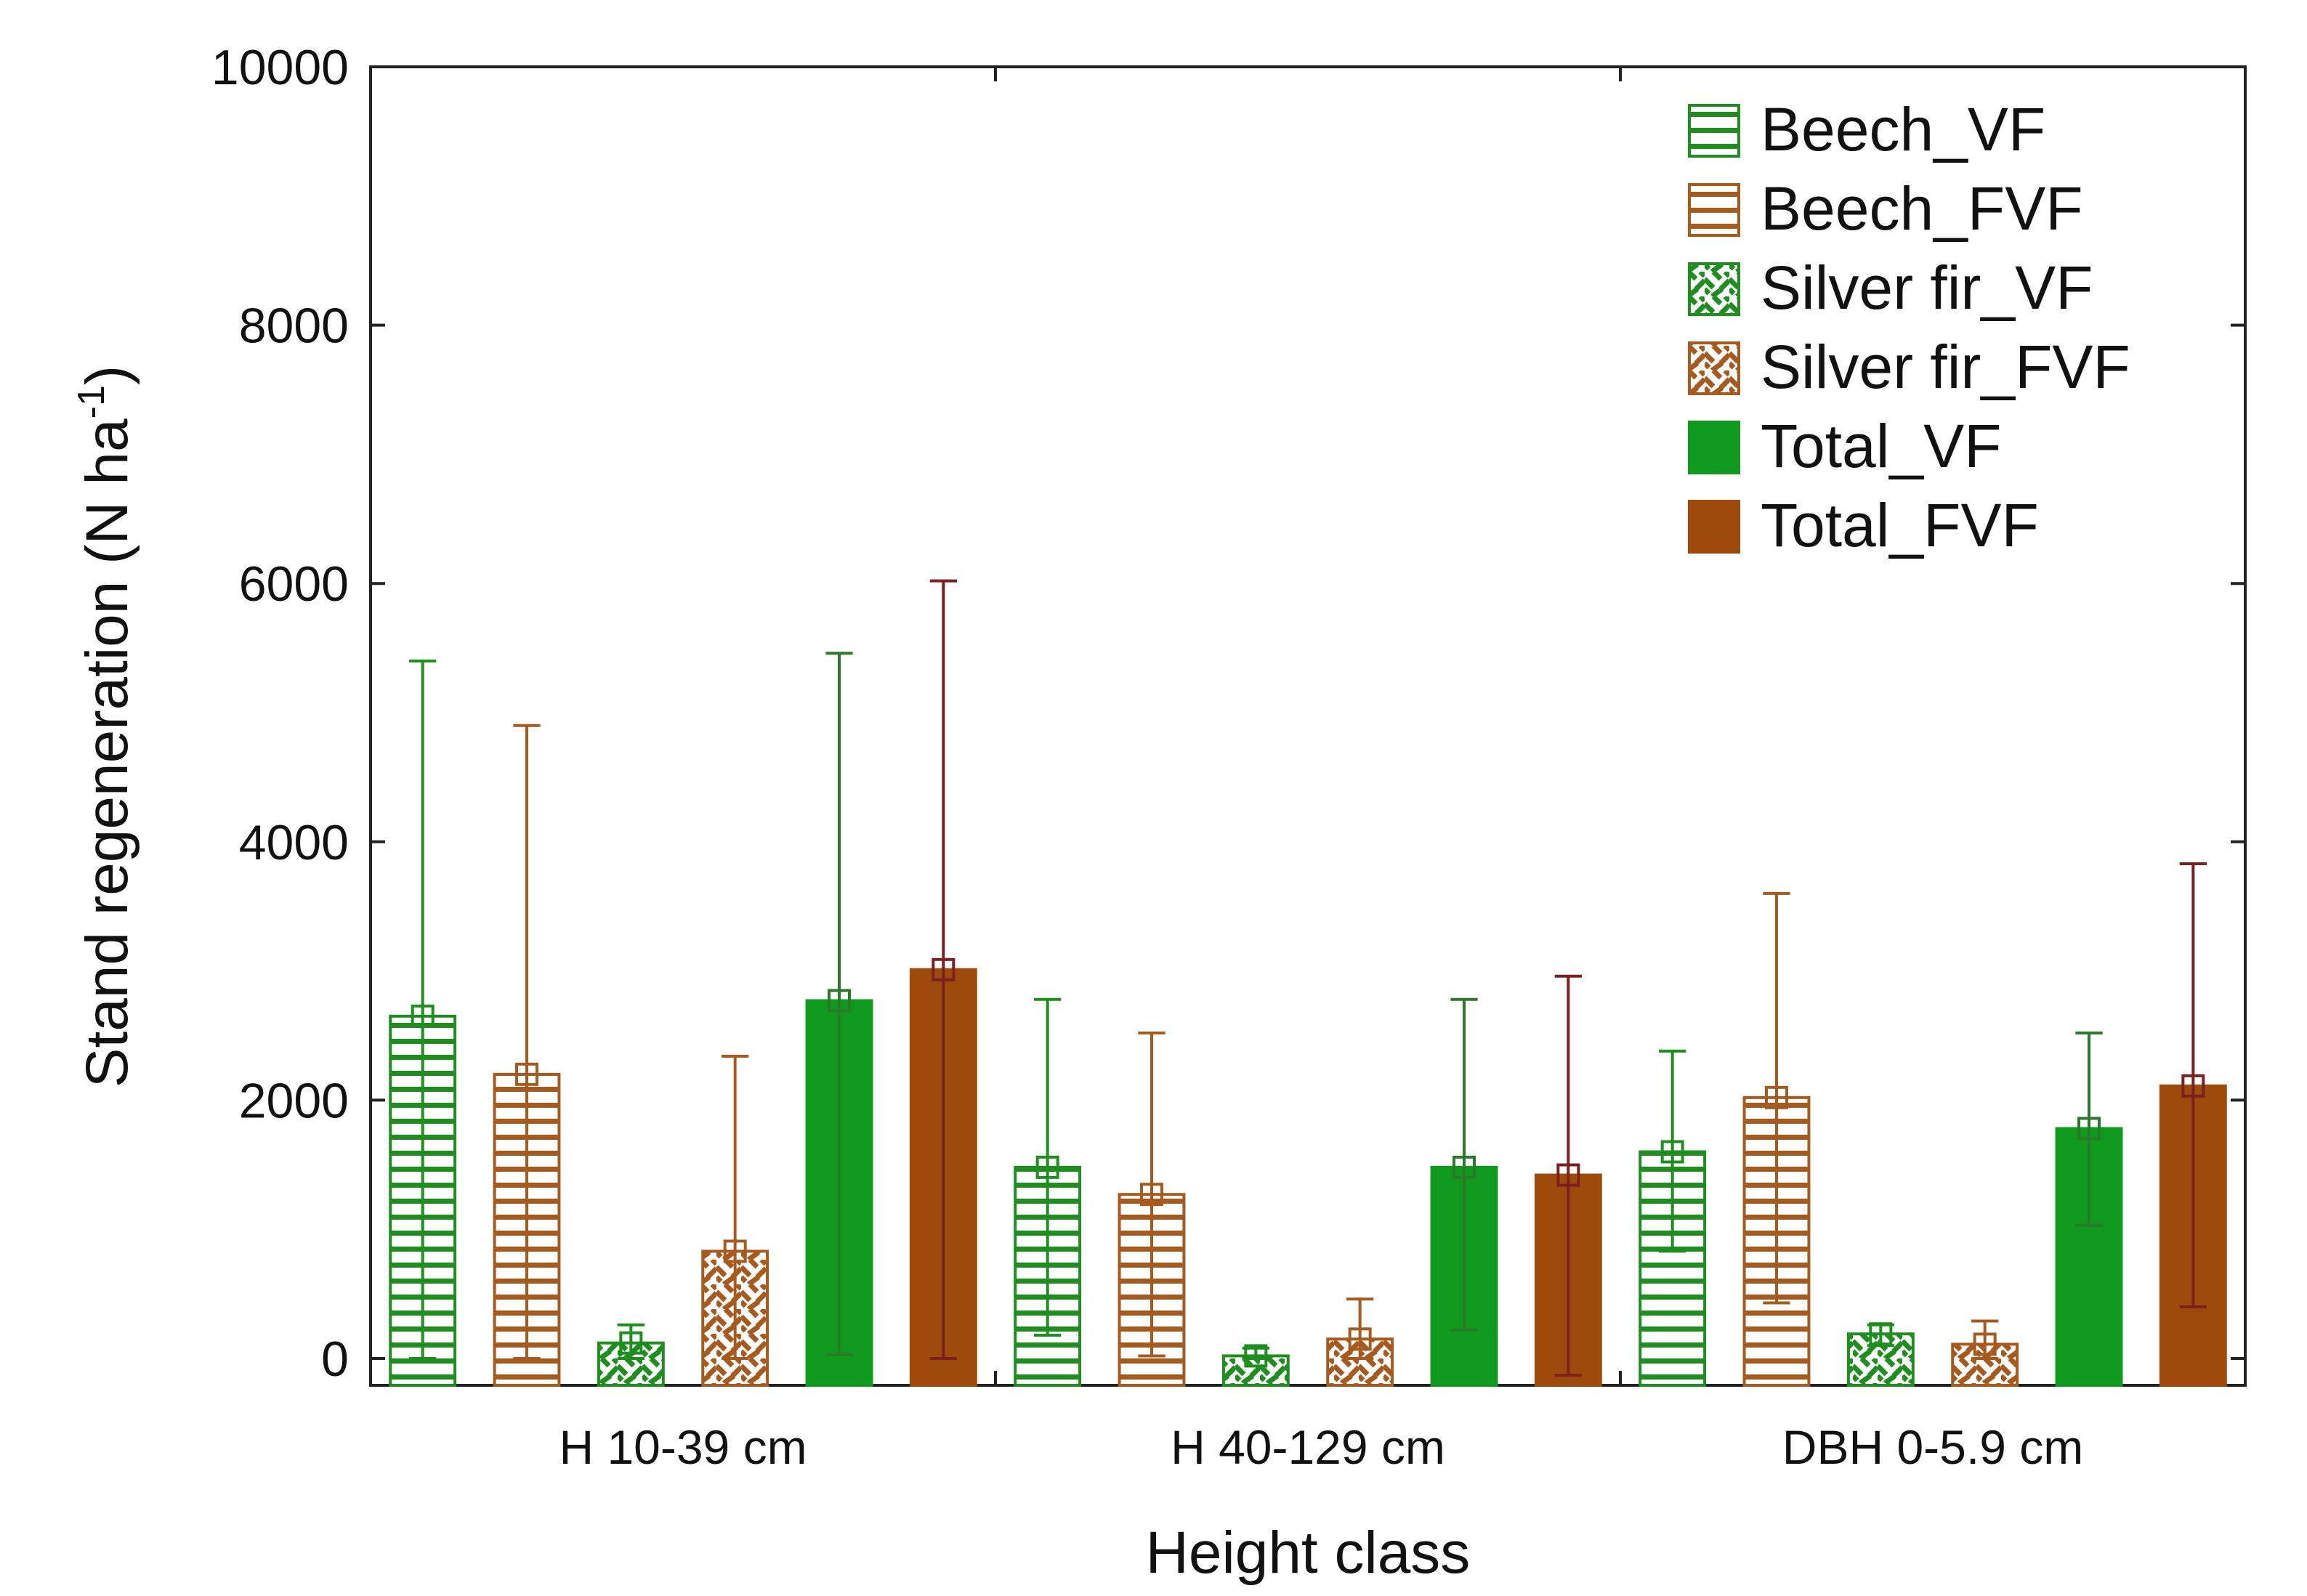 Image resolution: width=2307 pixels, height=1596 pixels. Describe the element at coordinates (1881, 446) in the screenshot. I see `legend-label: Total_VF` at that location.